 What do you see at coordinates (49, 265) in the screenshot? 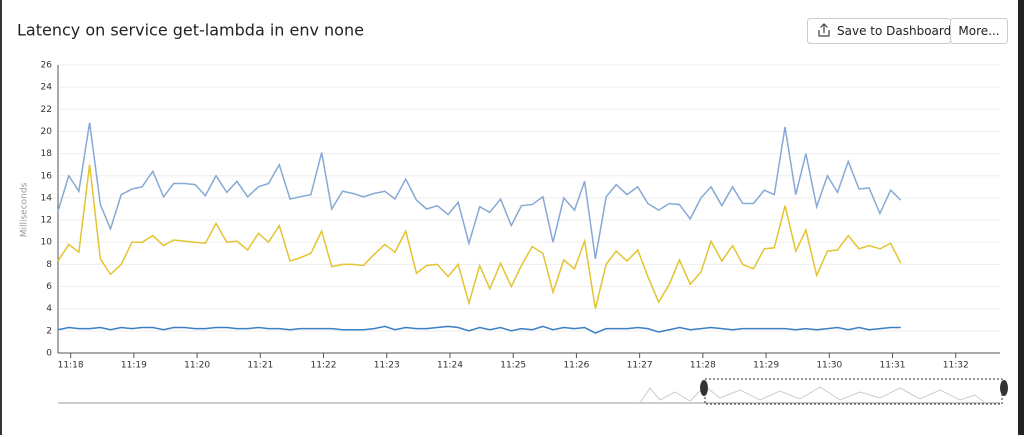
I see `y-tick-label: 8` at bounding box center [49, 265].